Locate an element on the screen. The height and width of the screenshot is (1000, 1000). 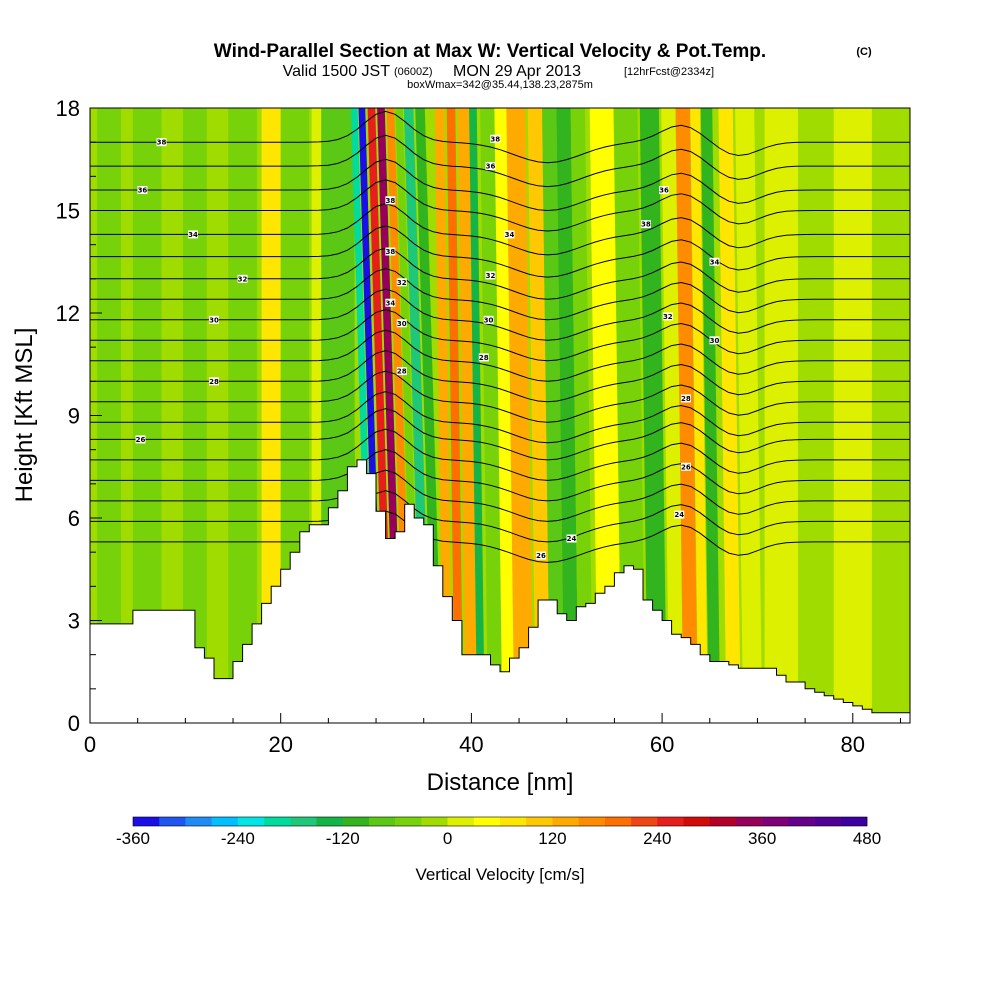
y-tick-label: 3 is located at coordinates (74, 621).